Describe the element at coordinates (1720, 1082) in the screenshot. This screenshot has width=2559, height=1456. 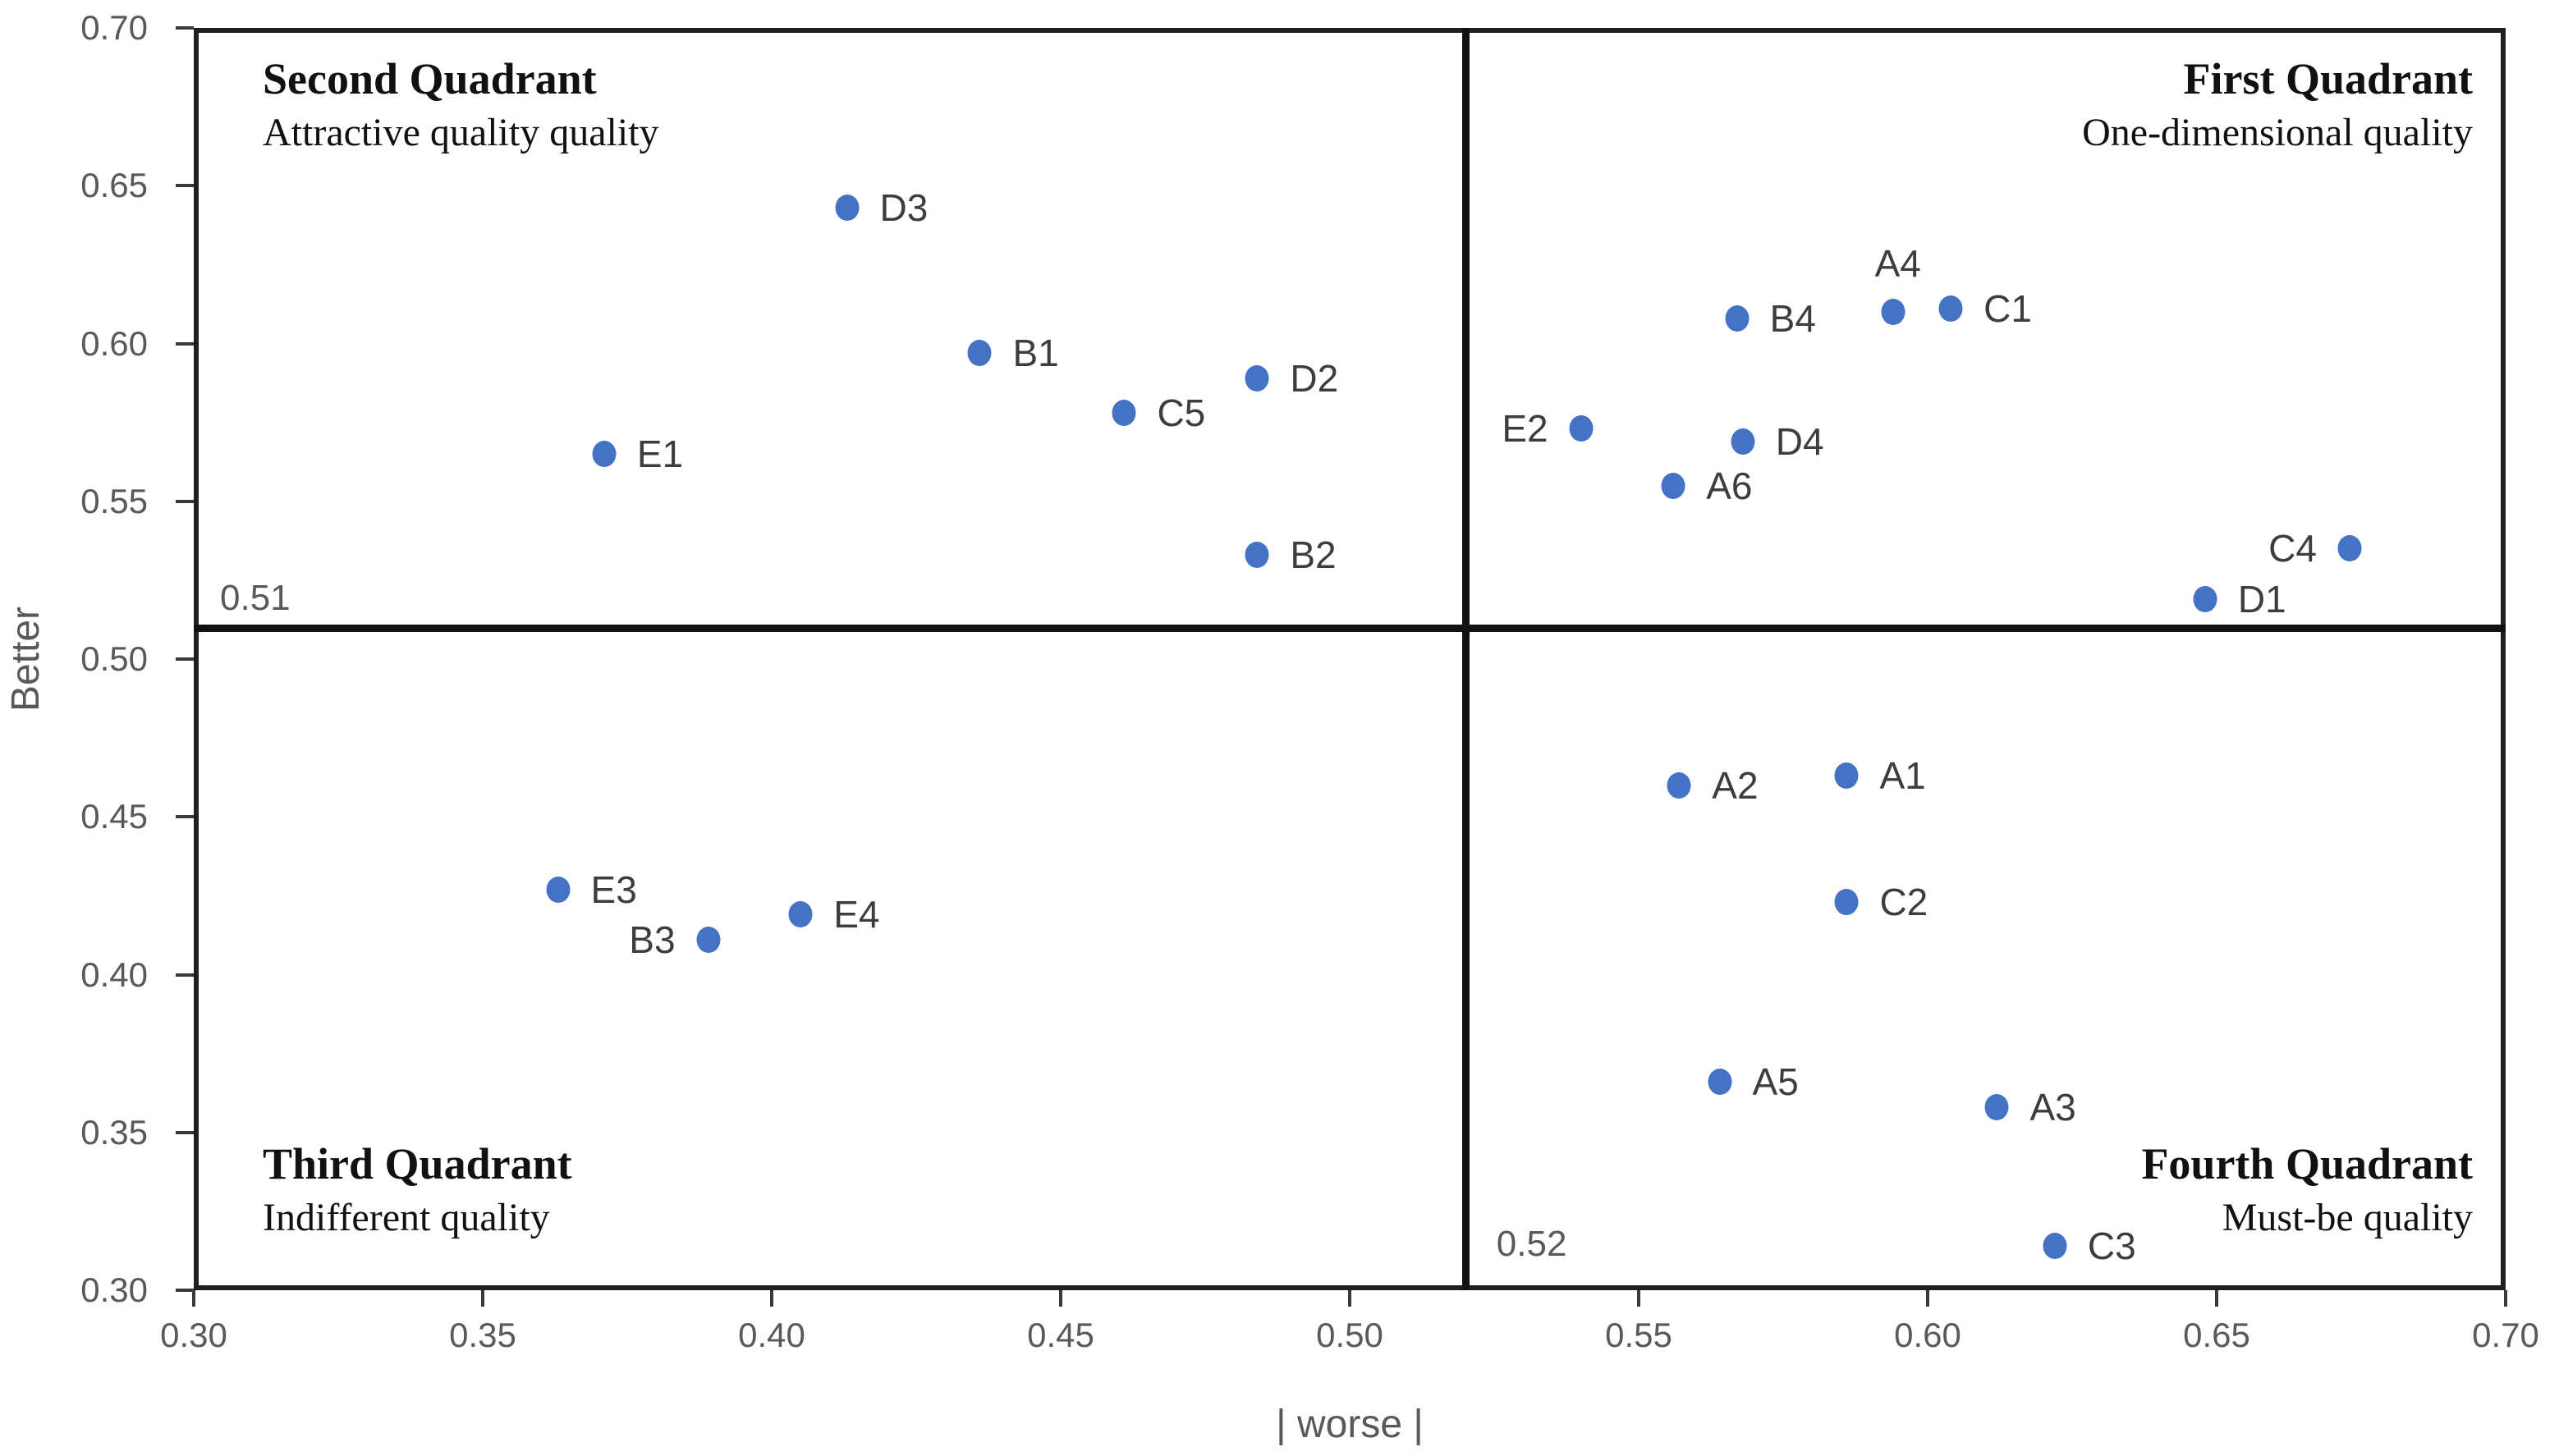
I see `data-point-a5` at that location.